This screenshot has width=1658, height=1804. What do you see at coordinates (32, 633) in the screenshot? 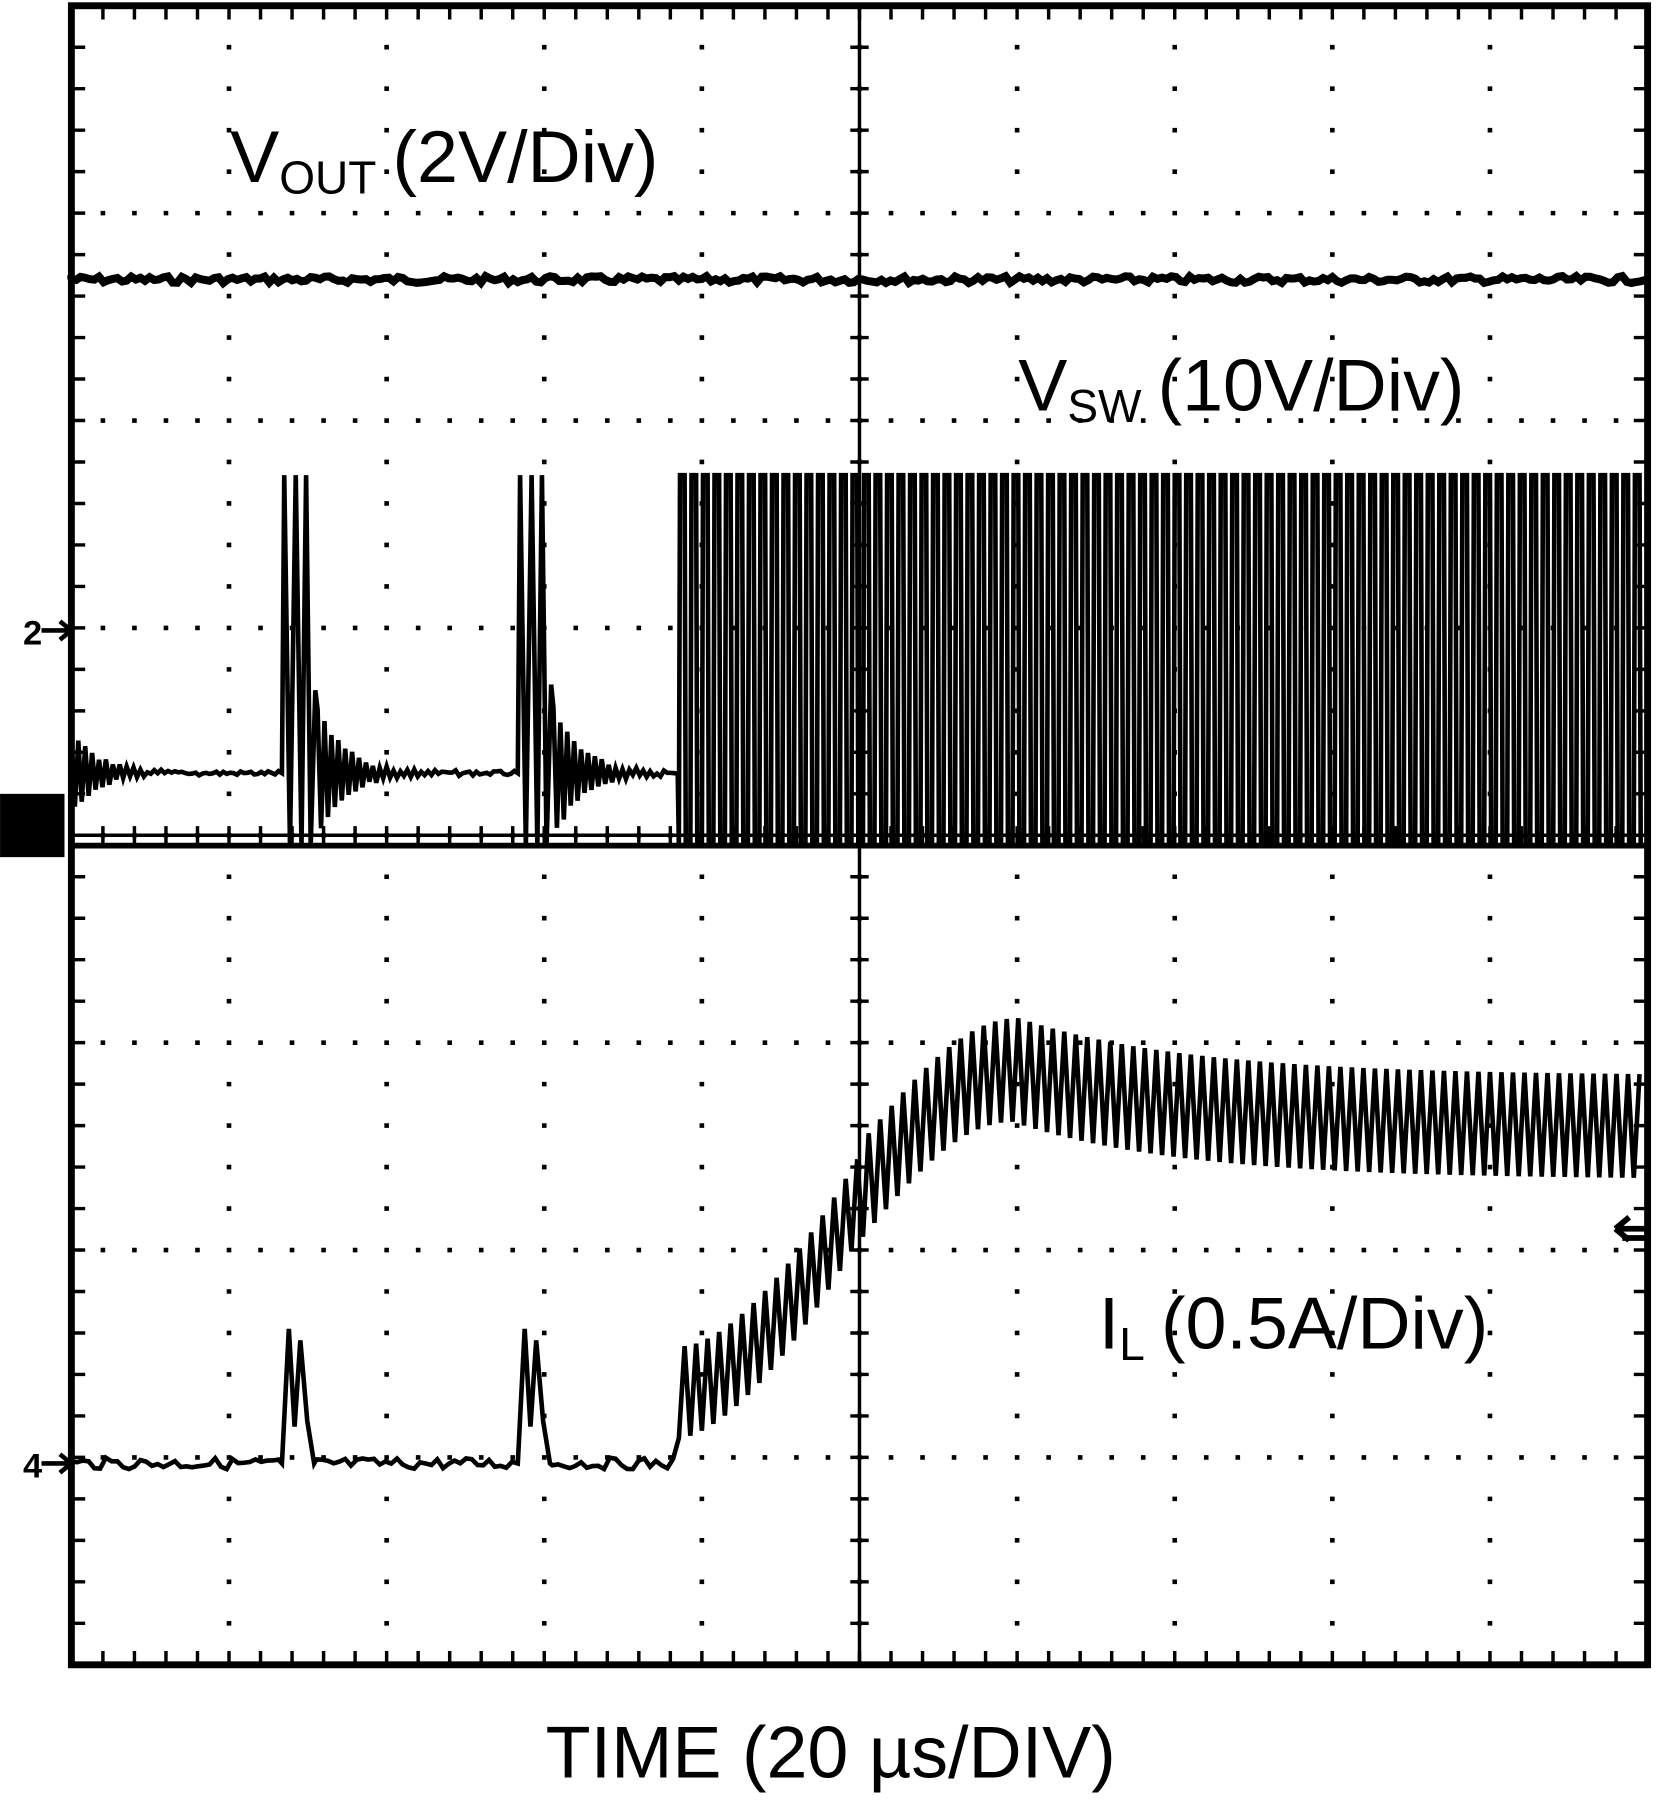
I see `channel-marker: 2` at bounding box center [32, 633].